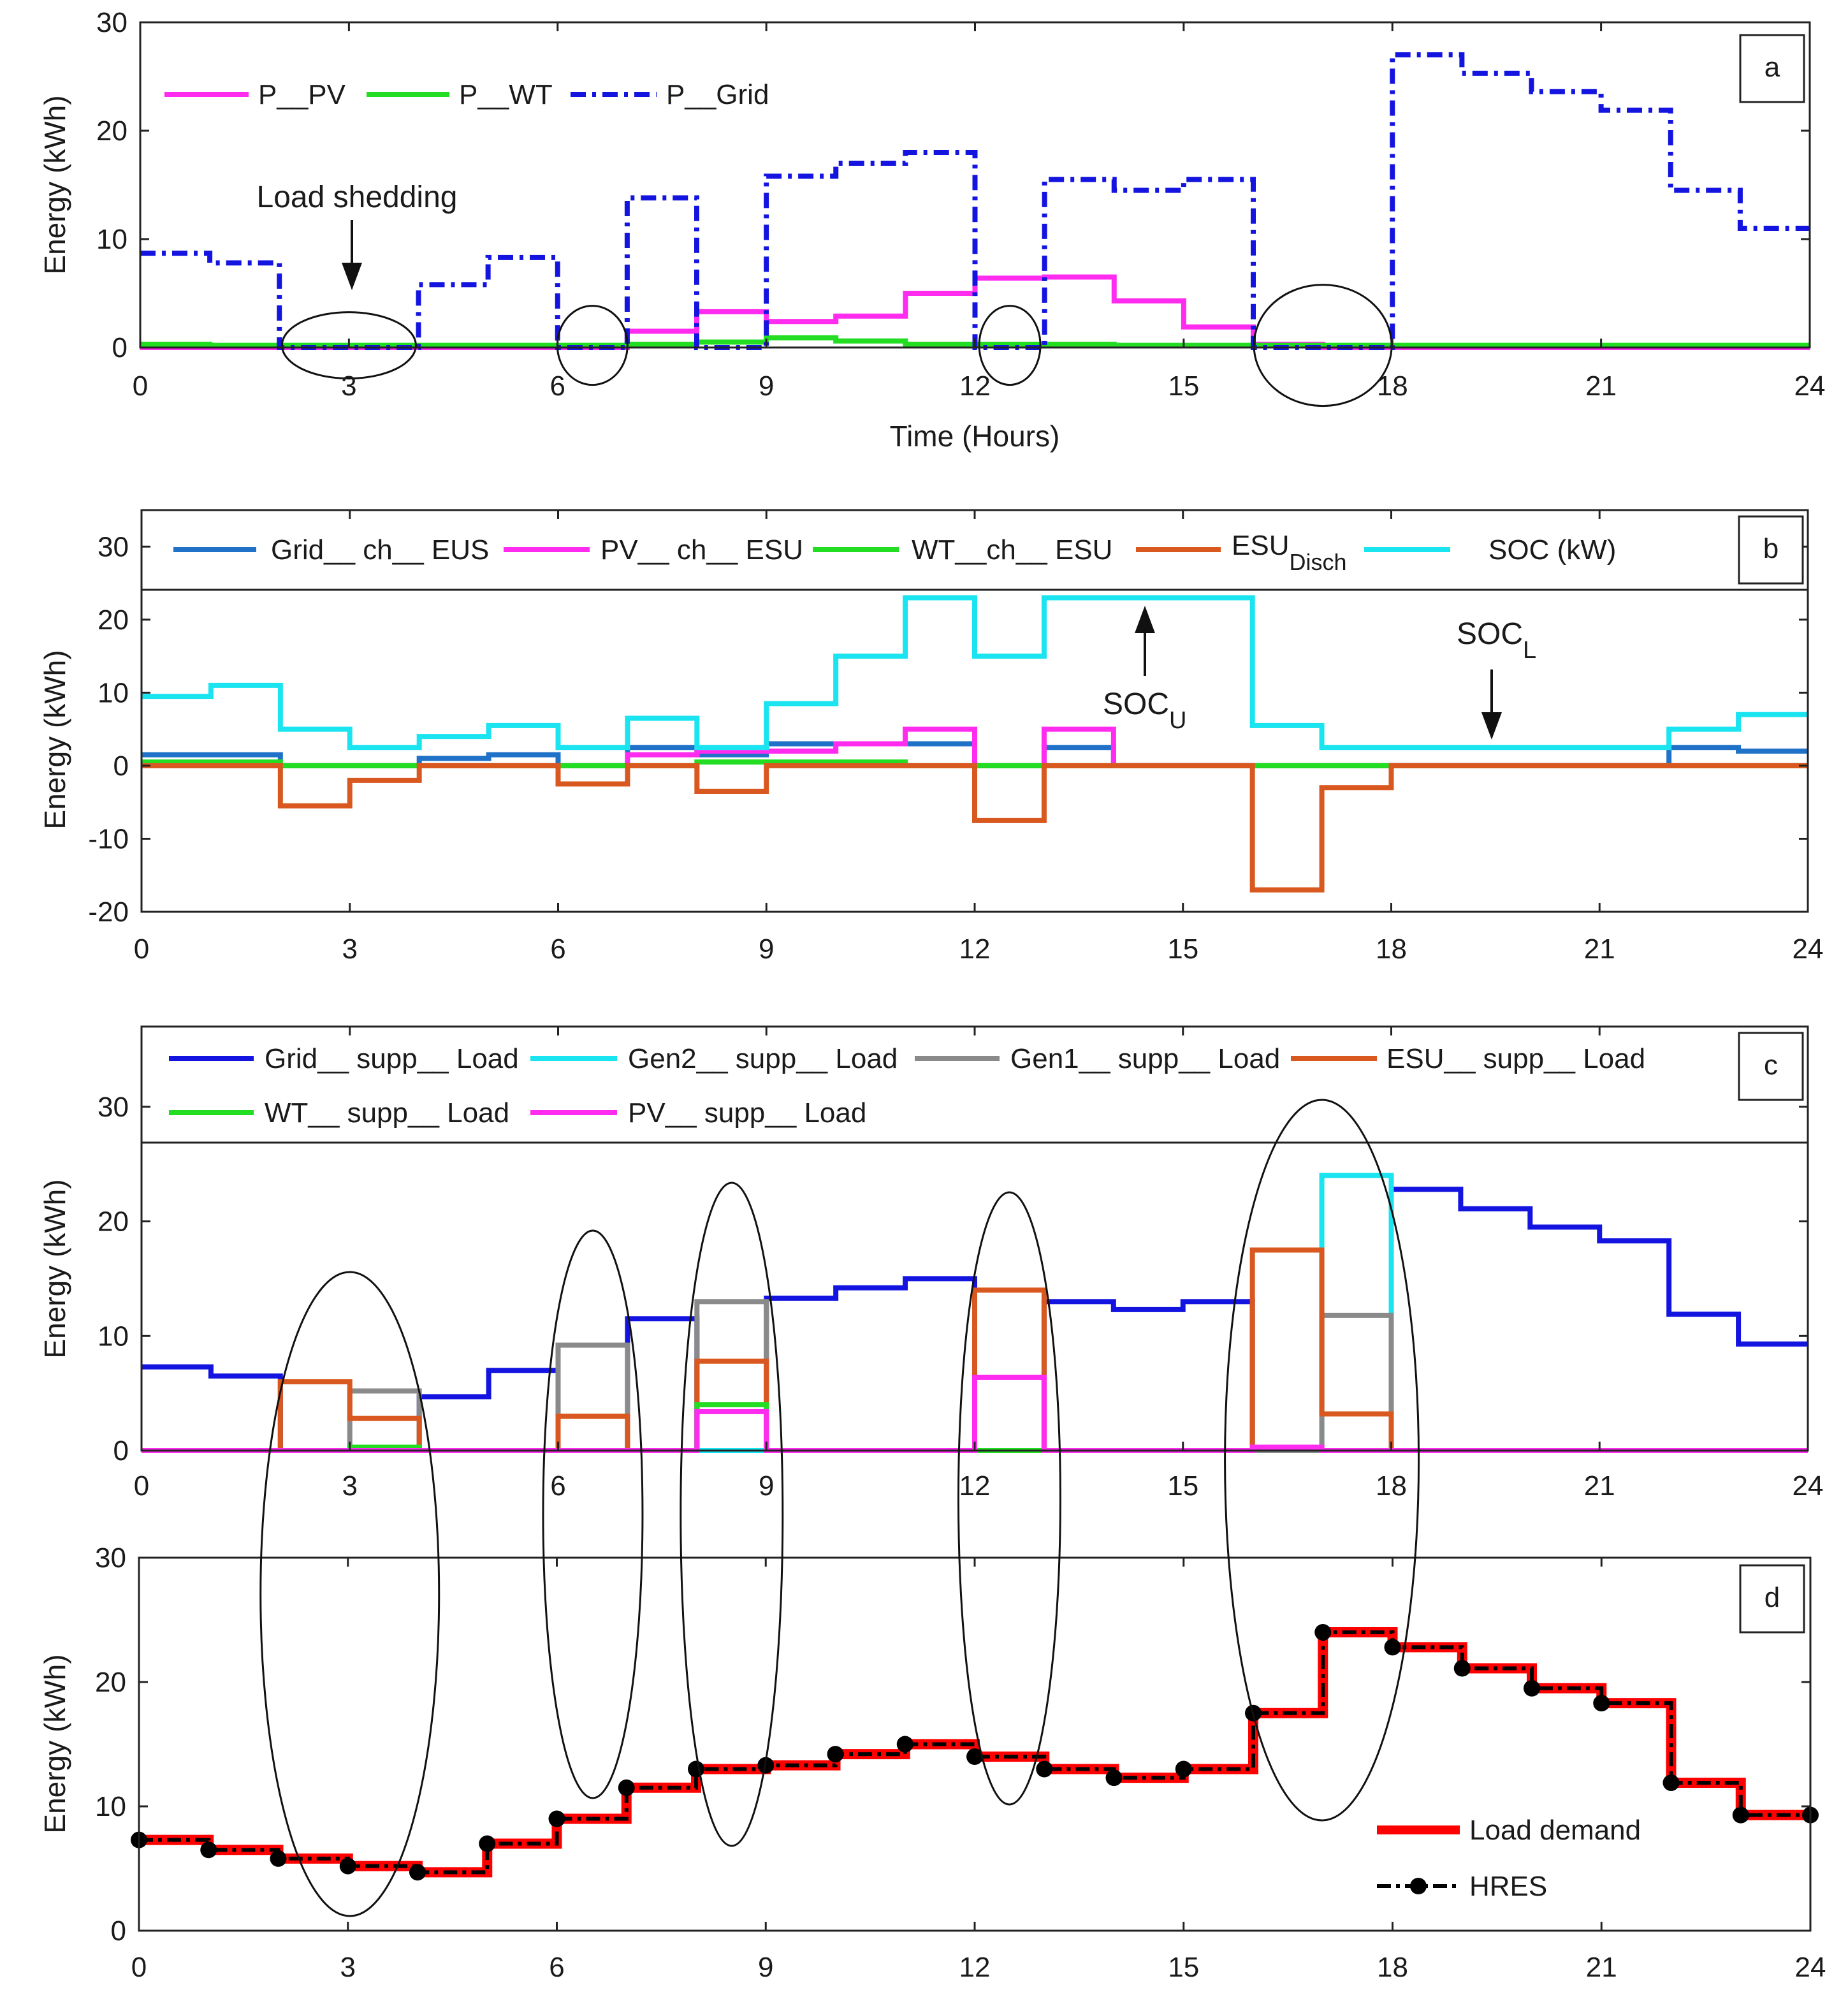 This screenshot has height=1997, width=1848. I want to click on panel-b-ylabel: Energy (kWh), so click(55, 739).